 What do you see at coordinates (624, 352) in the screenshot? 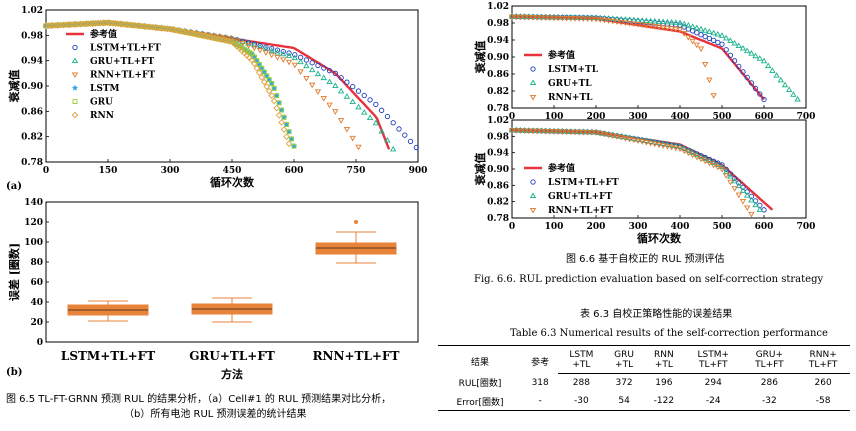
I see `table-header-cell: GRU` at bounding box center [624, 352].